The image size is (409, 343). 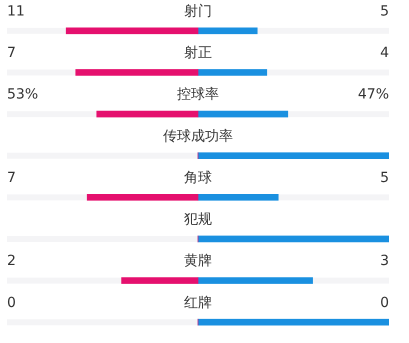 What do you see at coordinates (198, 302) in the screenshot?
I see `y-tick-label: 红牌` at bounding box center [198, 302].